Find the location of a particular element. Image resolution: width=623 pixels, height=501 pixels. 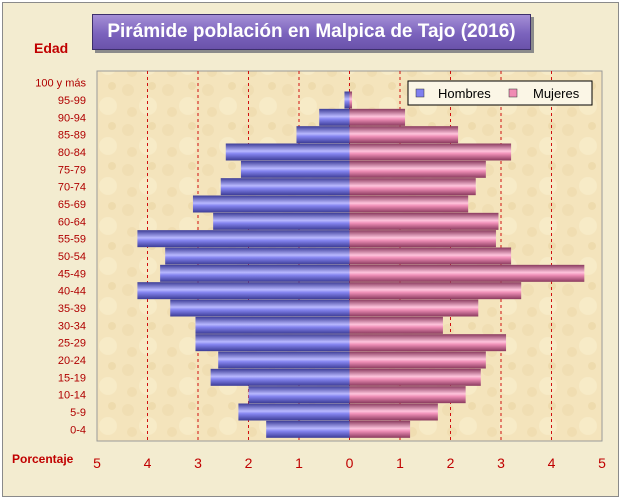

legend-swatch-mujeres is located at coordinates (513, 93).